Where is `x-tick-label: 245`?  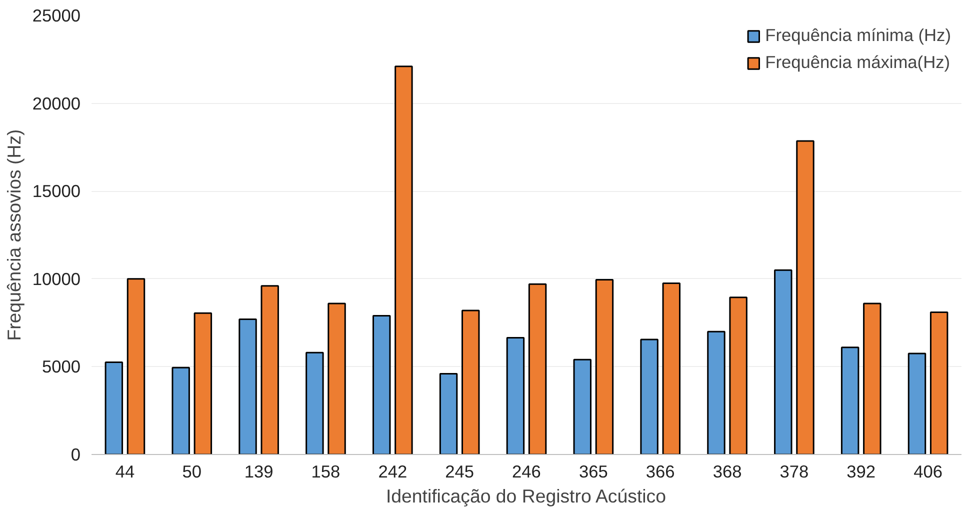 x-tick-label: 245 is located at coordinates (459, 472).